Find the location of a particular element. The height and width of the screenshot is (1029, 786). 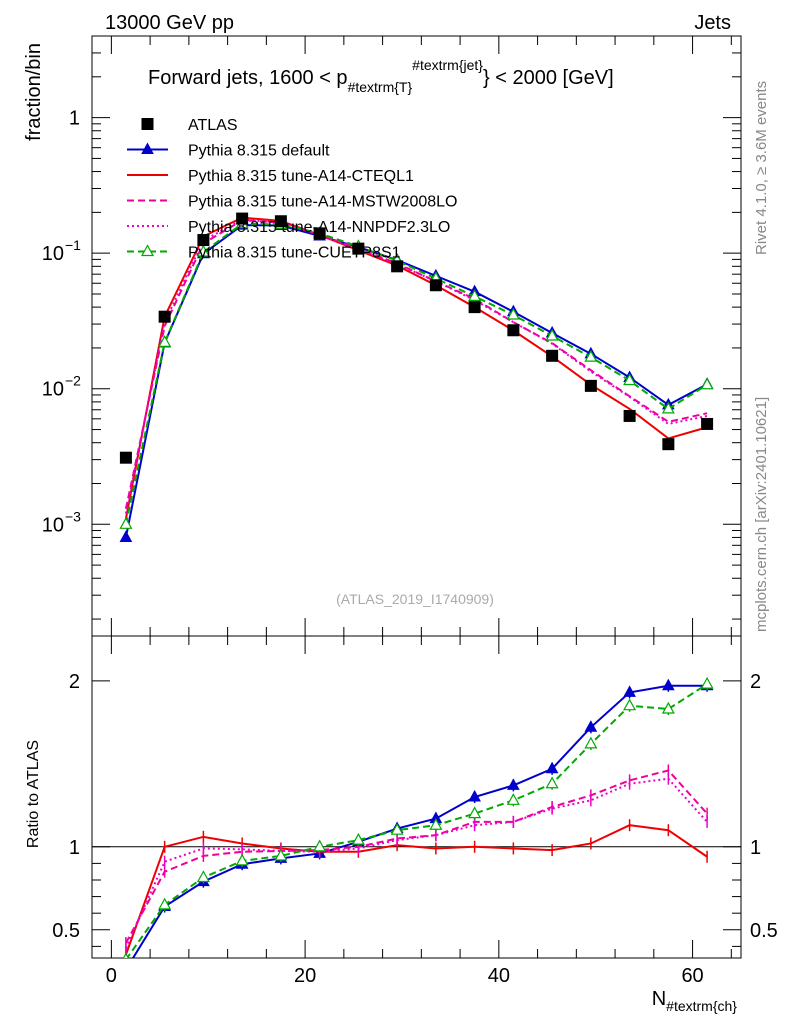

plot-title-end: } < 2000 [GeV] is located at coordinates (548, 78).